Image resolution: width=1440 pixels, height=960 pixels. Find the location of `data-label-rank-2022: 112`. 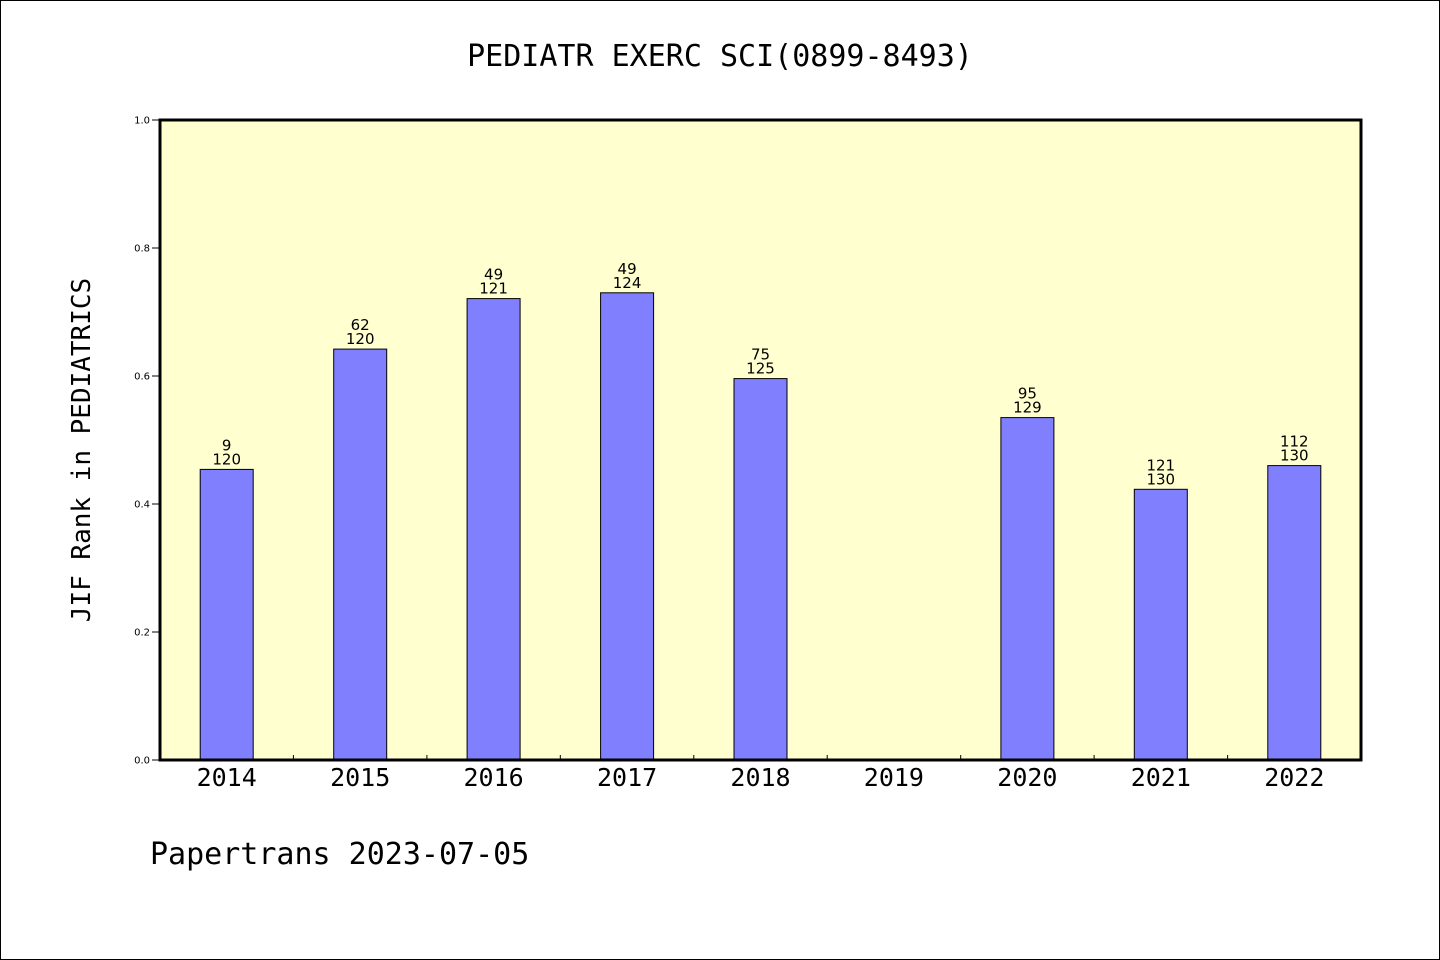

data-label-rank-2022: 112 is located at coordinates (1294, 442).